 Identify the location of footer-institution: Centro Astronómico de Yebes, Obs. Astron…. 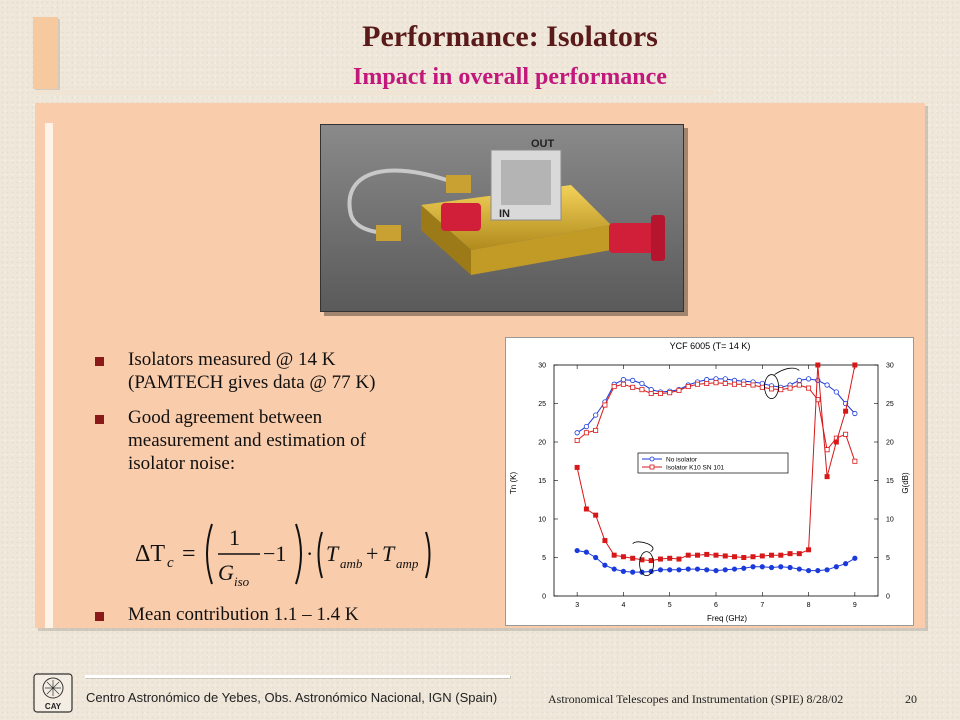
(292, 697).